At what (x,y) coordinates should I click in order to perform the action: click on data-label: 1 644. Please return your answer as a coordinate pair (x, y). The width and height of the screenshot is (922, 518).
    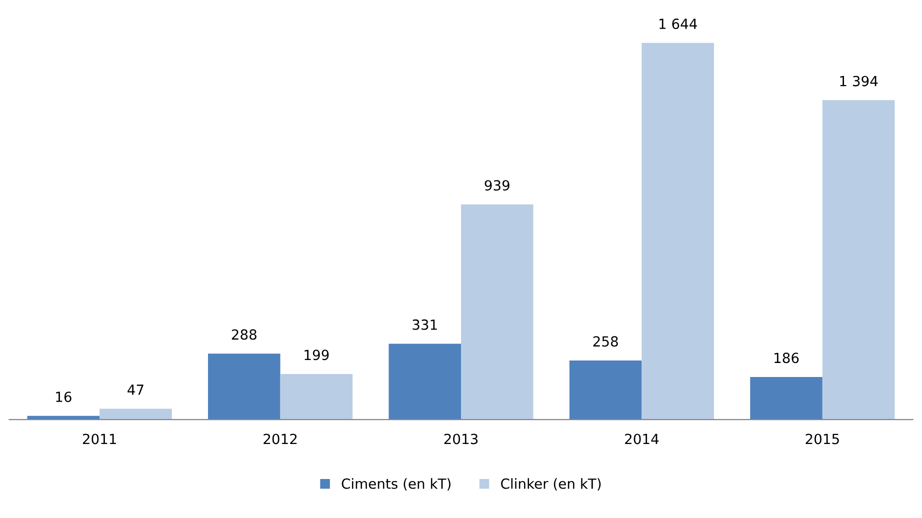
    Looking at the image, I should click on (678, 24).